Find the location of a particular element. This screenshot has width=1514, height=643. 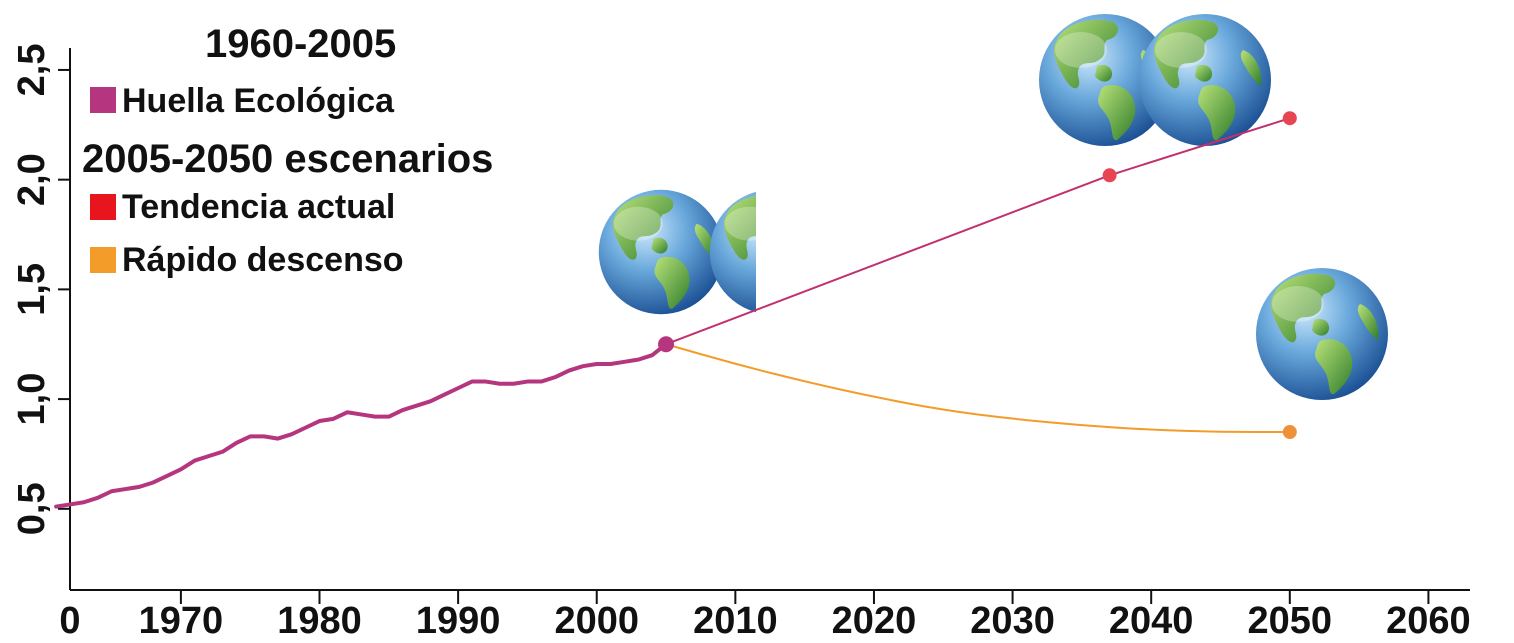

x-tick-label: 1990 is located at coordinates (458, 621).